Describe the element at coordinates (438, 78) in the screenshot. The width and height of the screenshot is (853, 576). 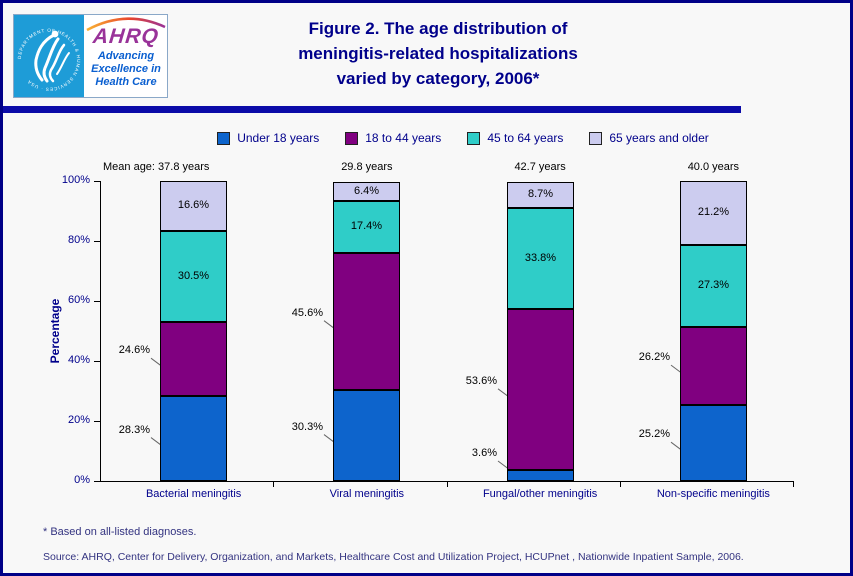
I see `figure-title-line: varied by category, 2006*` at that location.